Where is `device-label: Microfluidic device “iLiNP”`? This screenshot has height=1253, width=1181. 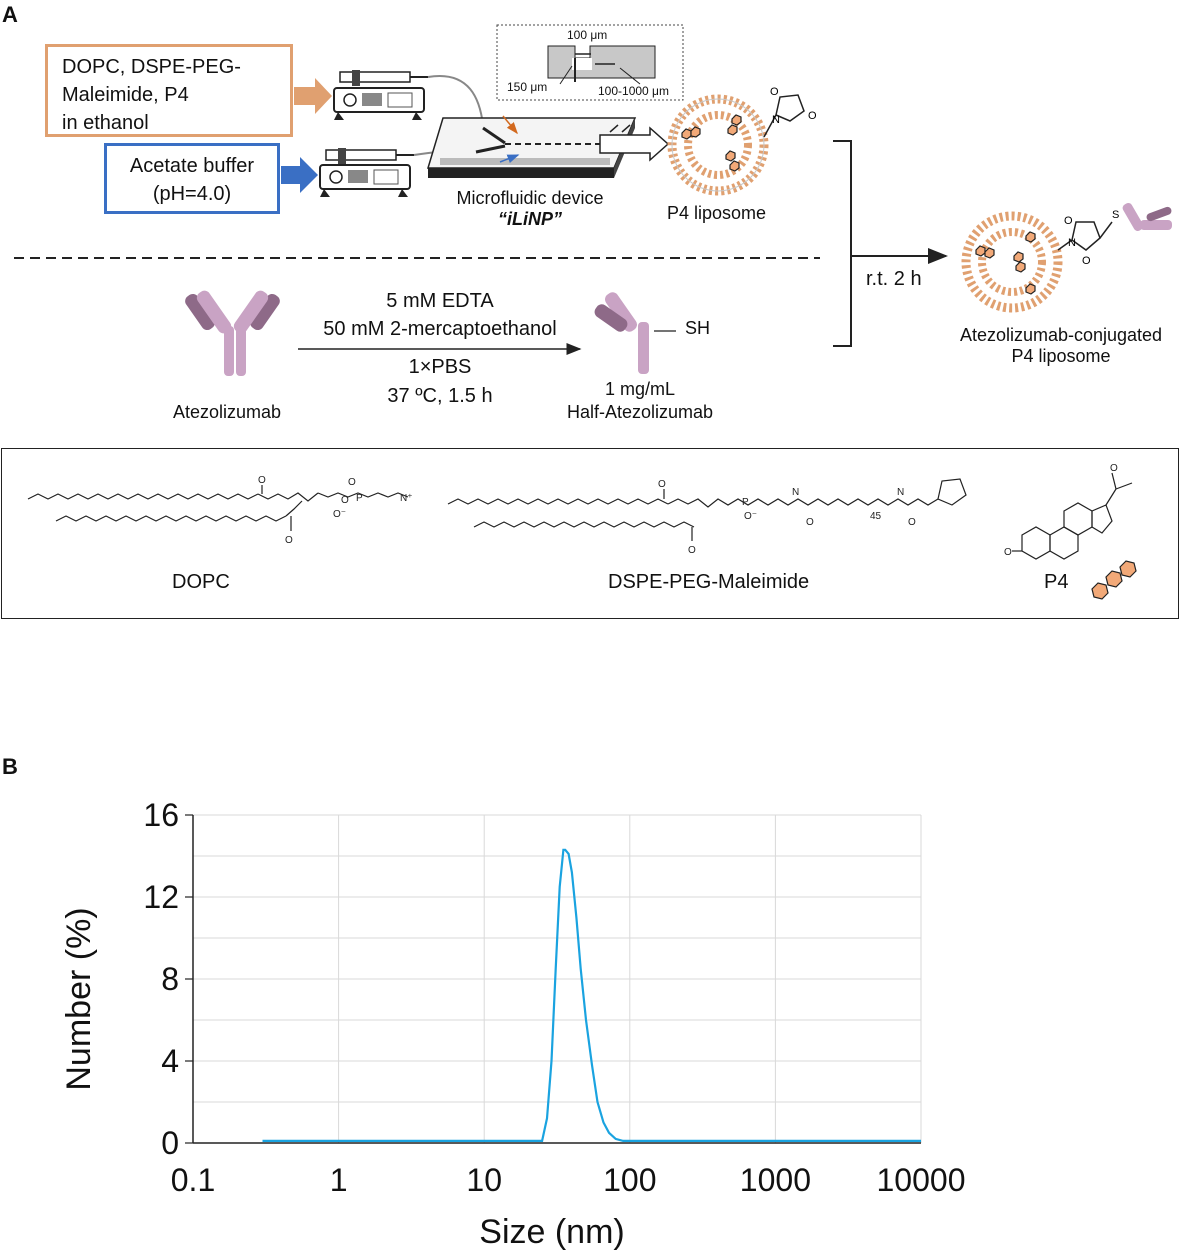 device-label: Microfluidic device “iLiNP” is located at coordinates (530, 209).